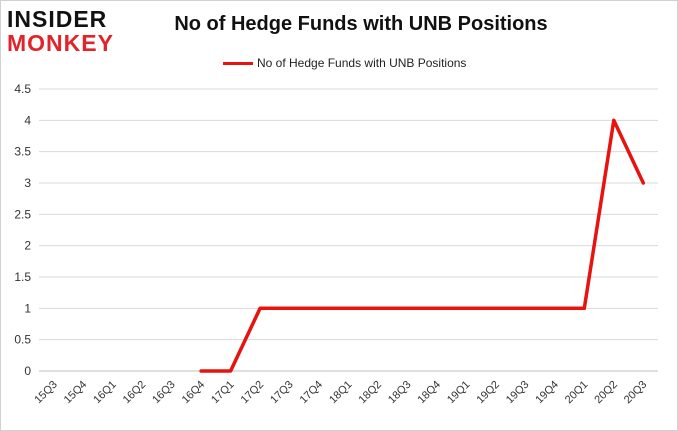 This screenshot has width=678, height=431. What do you see at coordinates (361, 24) in the screenshot?
I see `chart-title: No of Hedge Funds with UNB Positions` at bounding box center [361, 24].